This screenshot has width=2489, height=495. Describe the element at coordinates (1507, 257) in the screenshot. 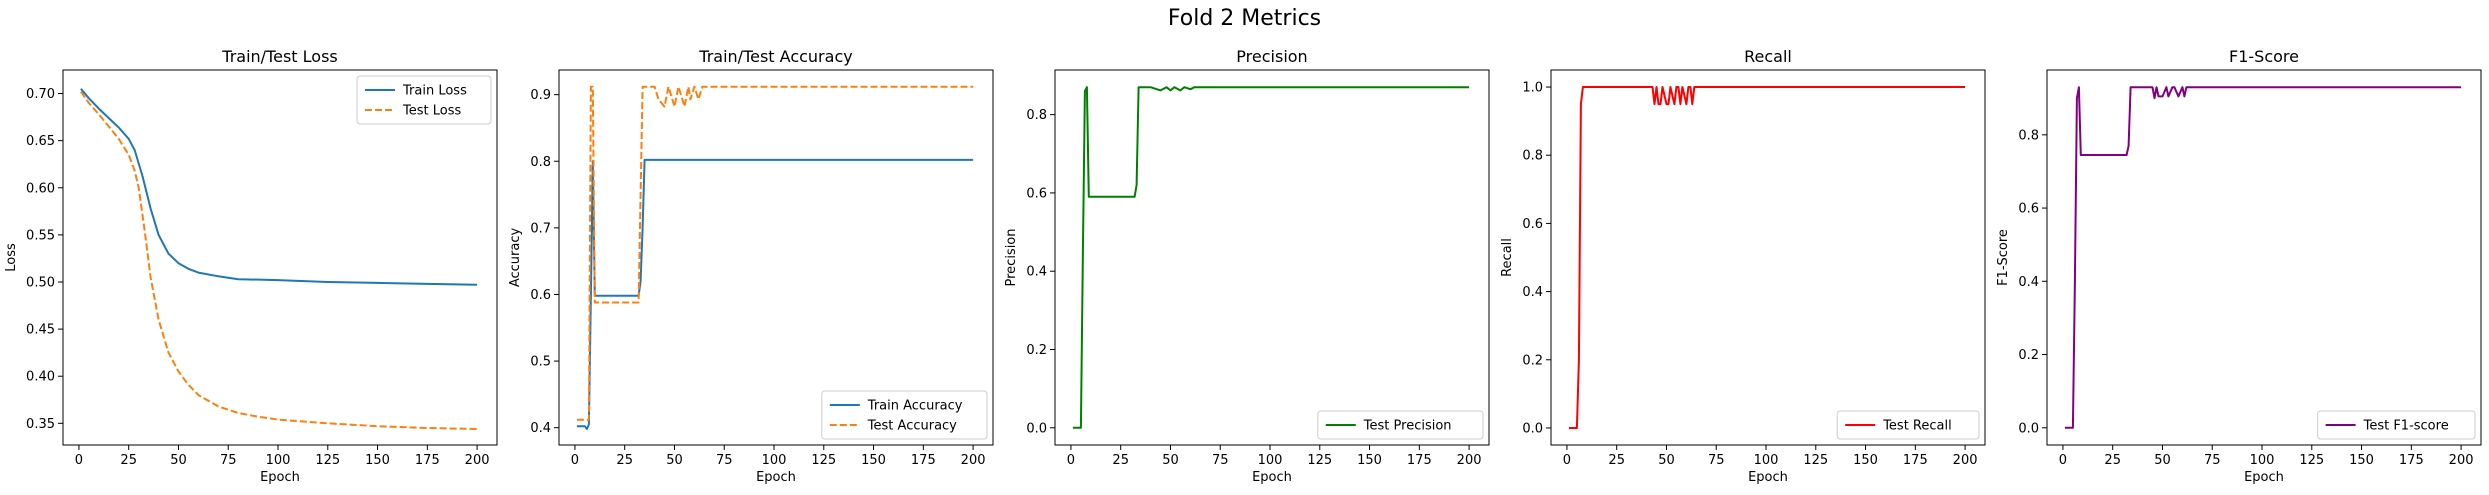

I see `y-axis-label: Recall` at that location.